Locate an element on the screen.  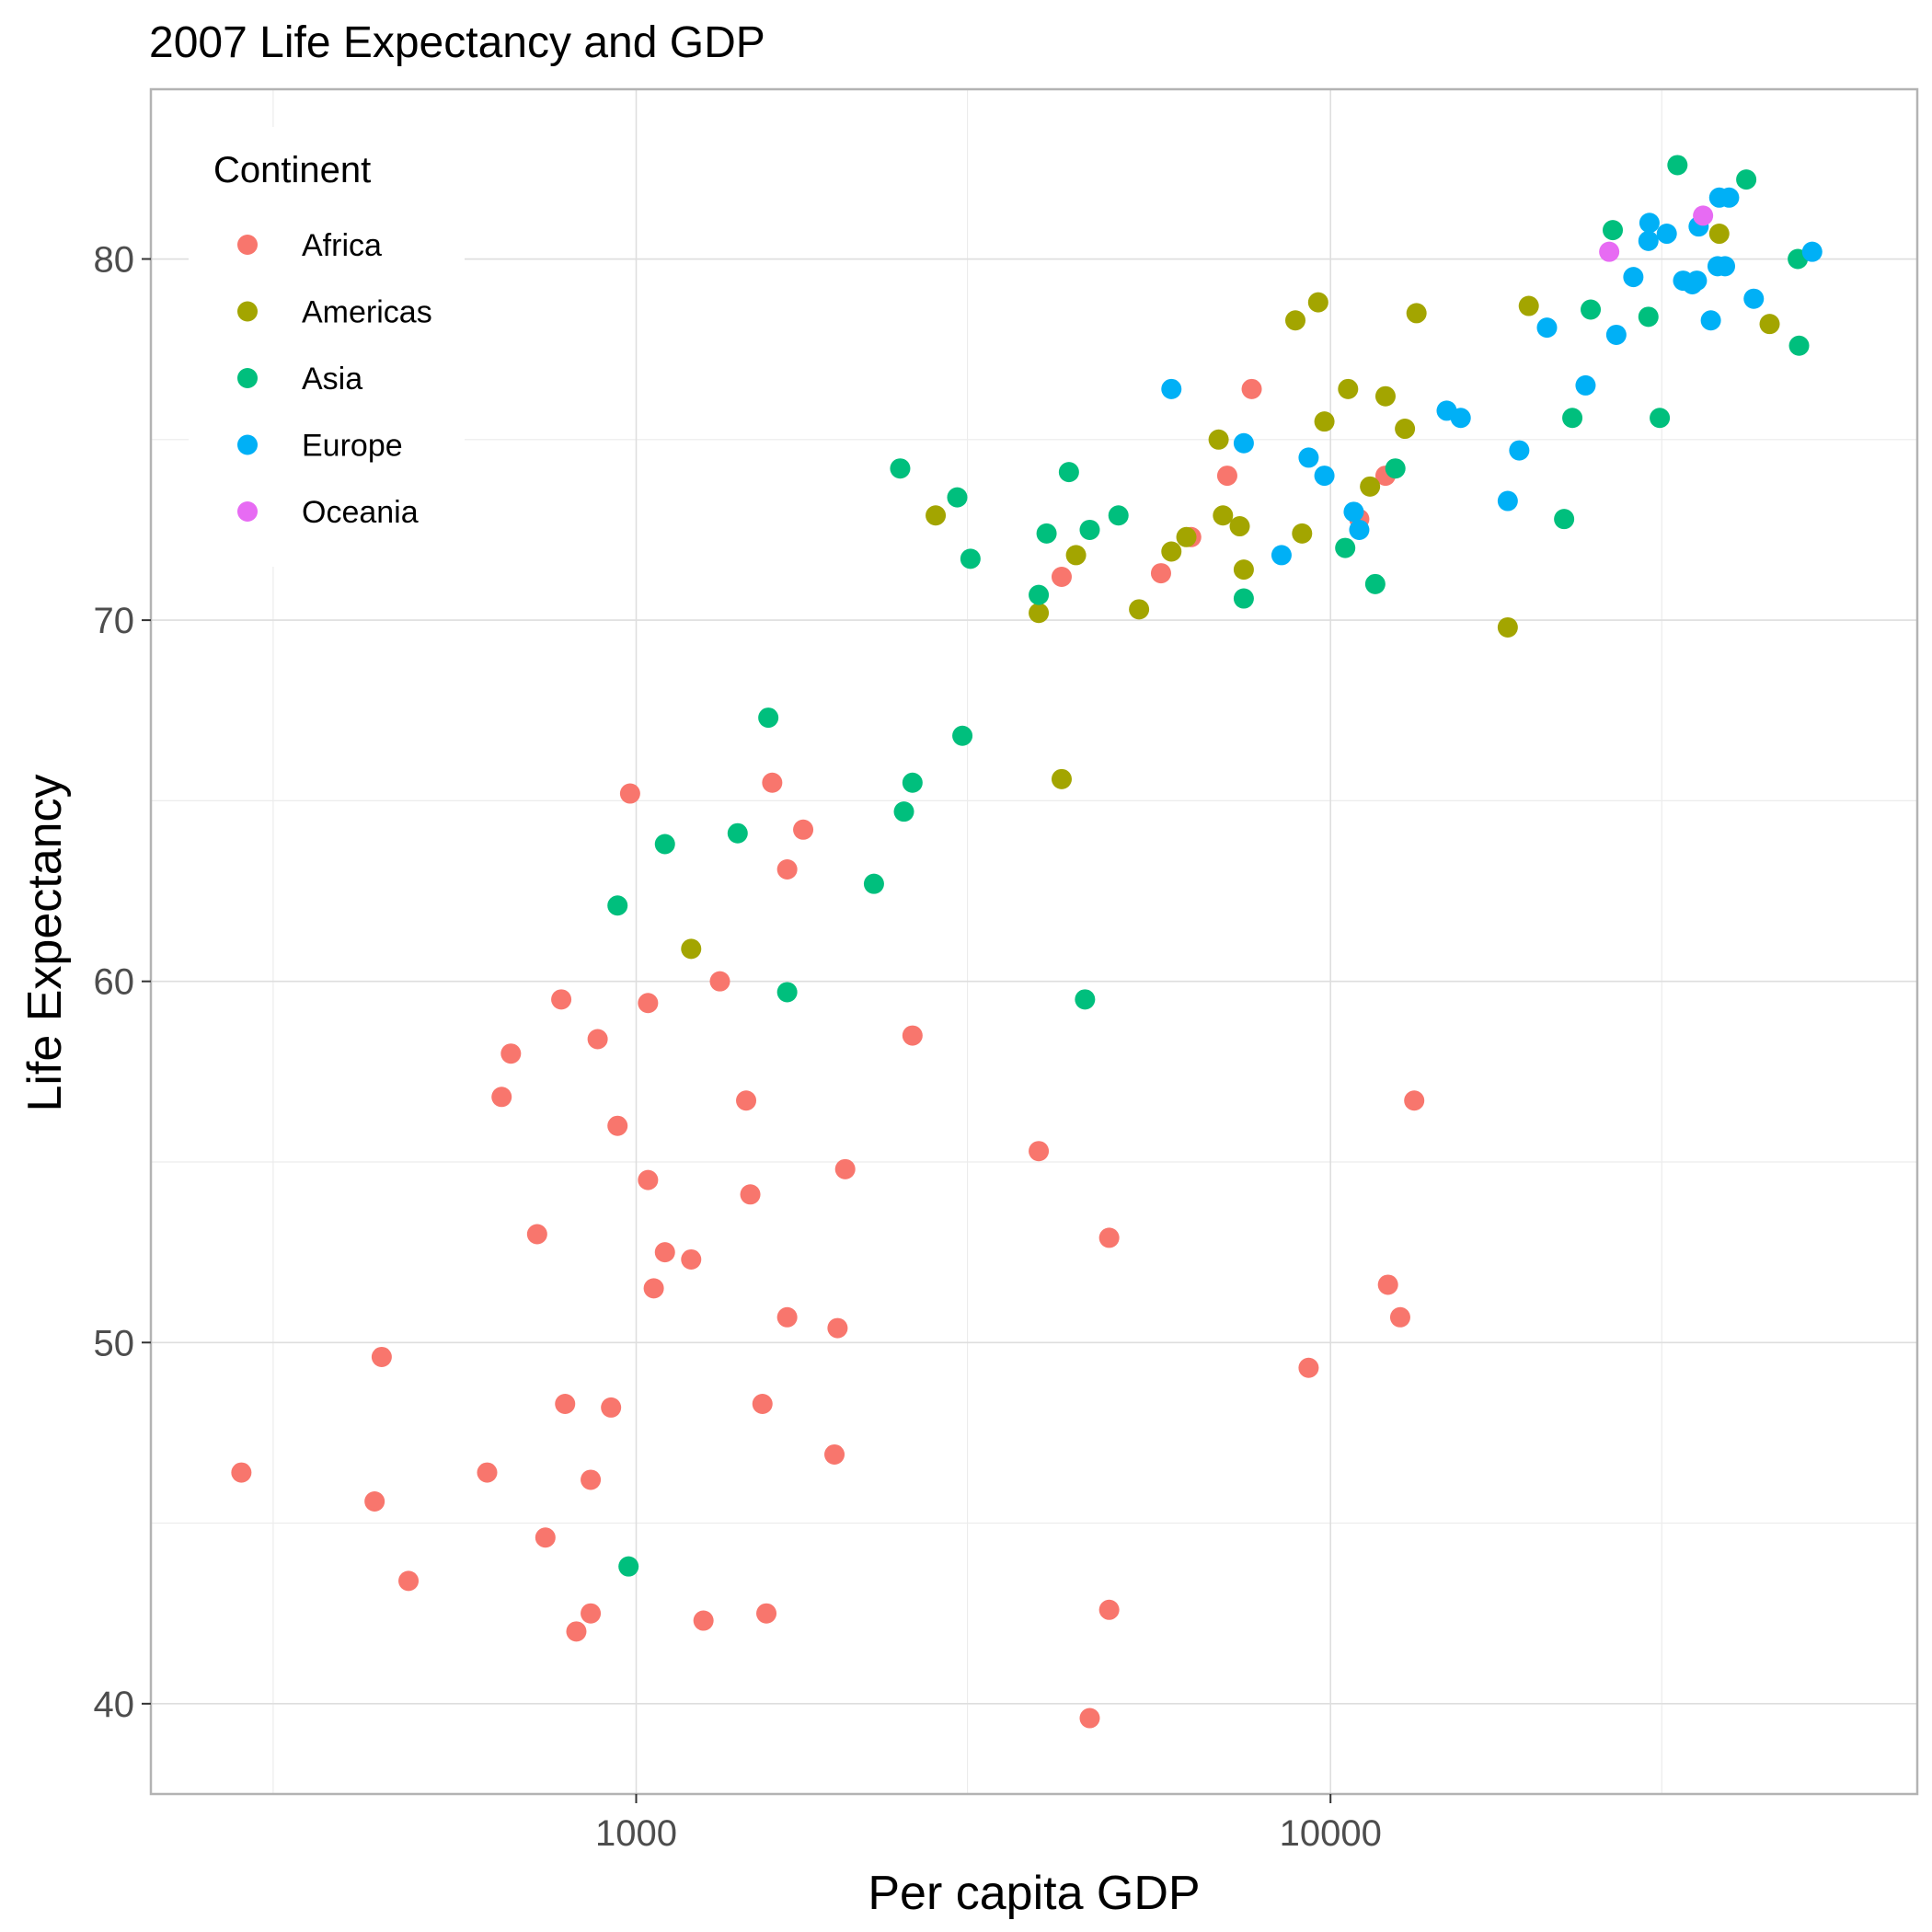
legend-label: Europe is located at coordinates (352, 446).